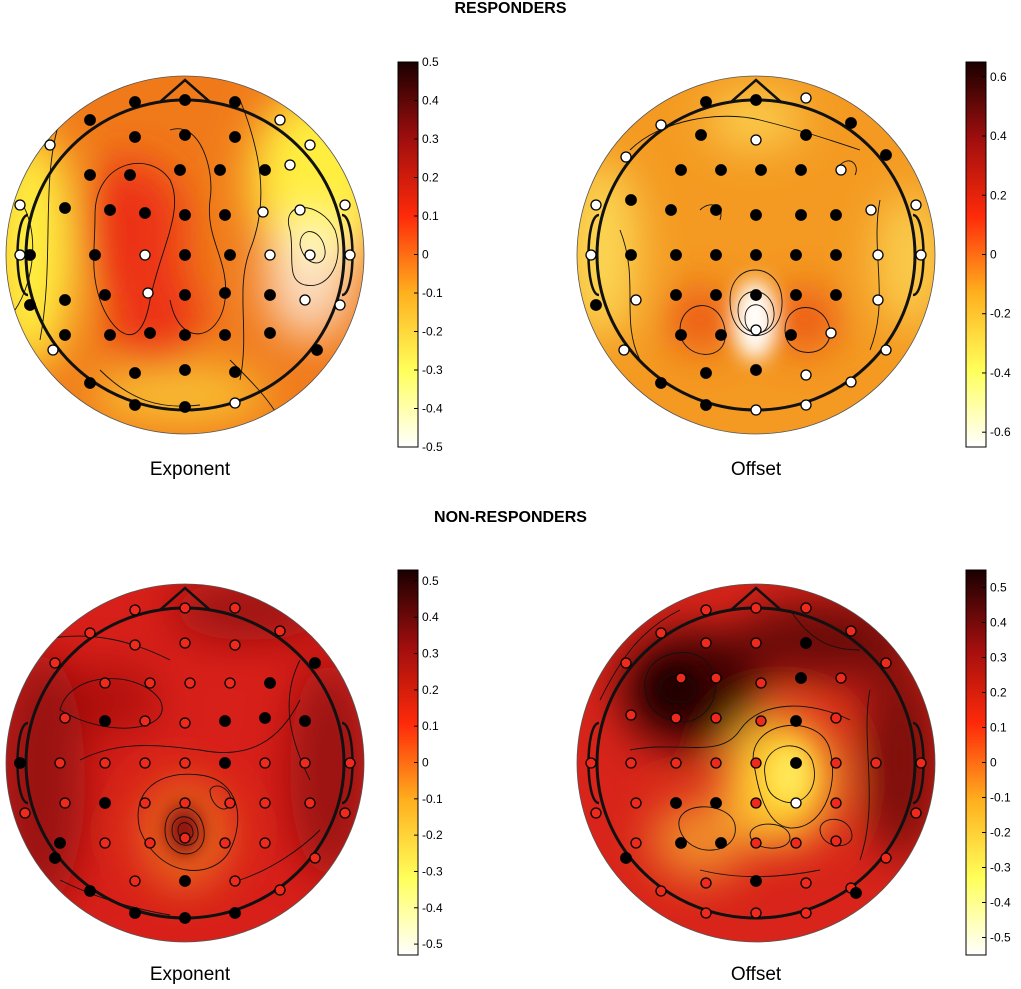 This screenshot has width=1021, height=989. I want to click on scalp-map-a, so click(185, 255).